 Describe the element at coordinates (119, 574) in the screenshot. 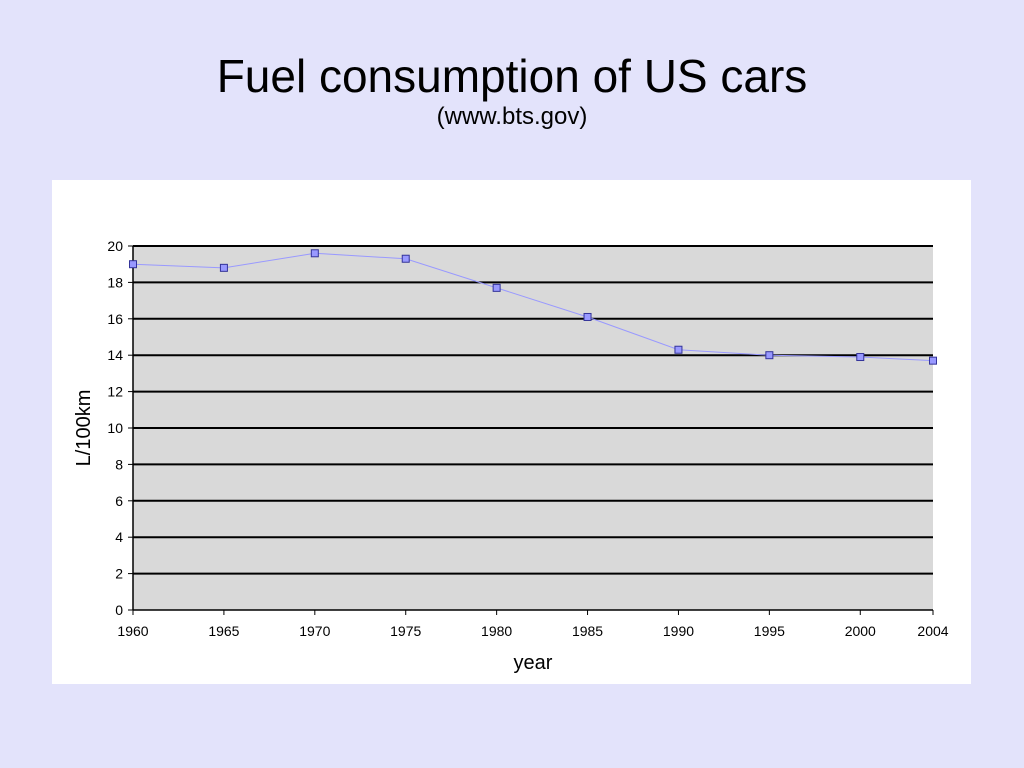

I see `y-tick-label: 2` at that location.